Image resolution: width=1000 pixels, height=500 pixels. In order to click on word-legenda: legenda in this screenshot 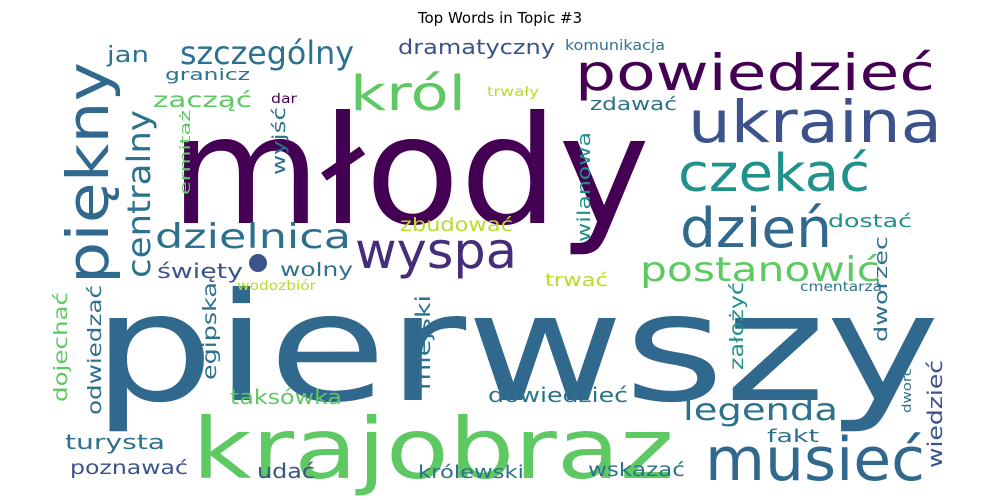, I will do `click(760, 410)`.